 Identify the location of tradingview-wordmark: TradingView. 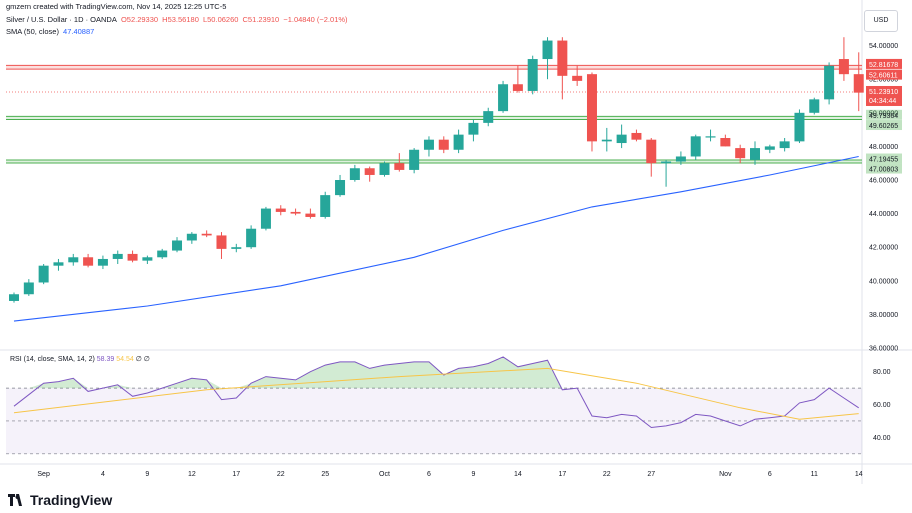
(71, 500).